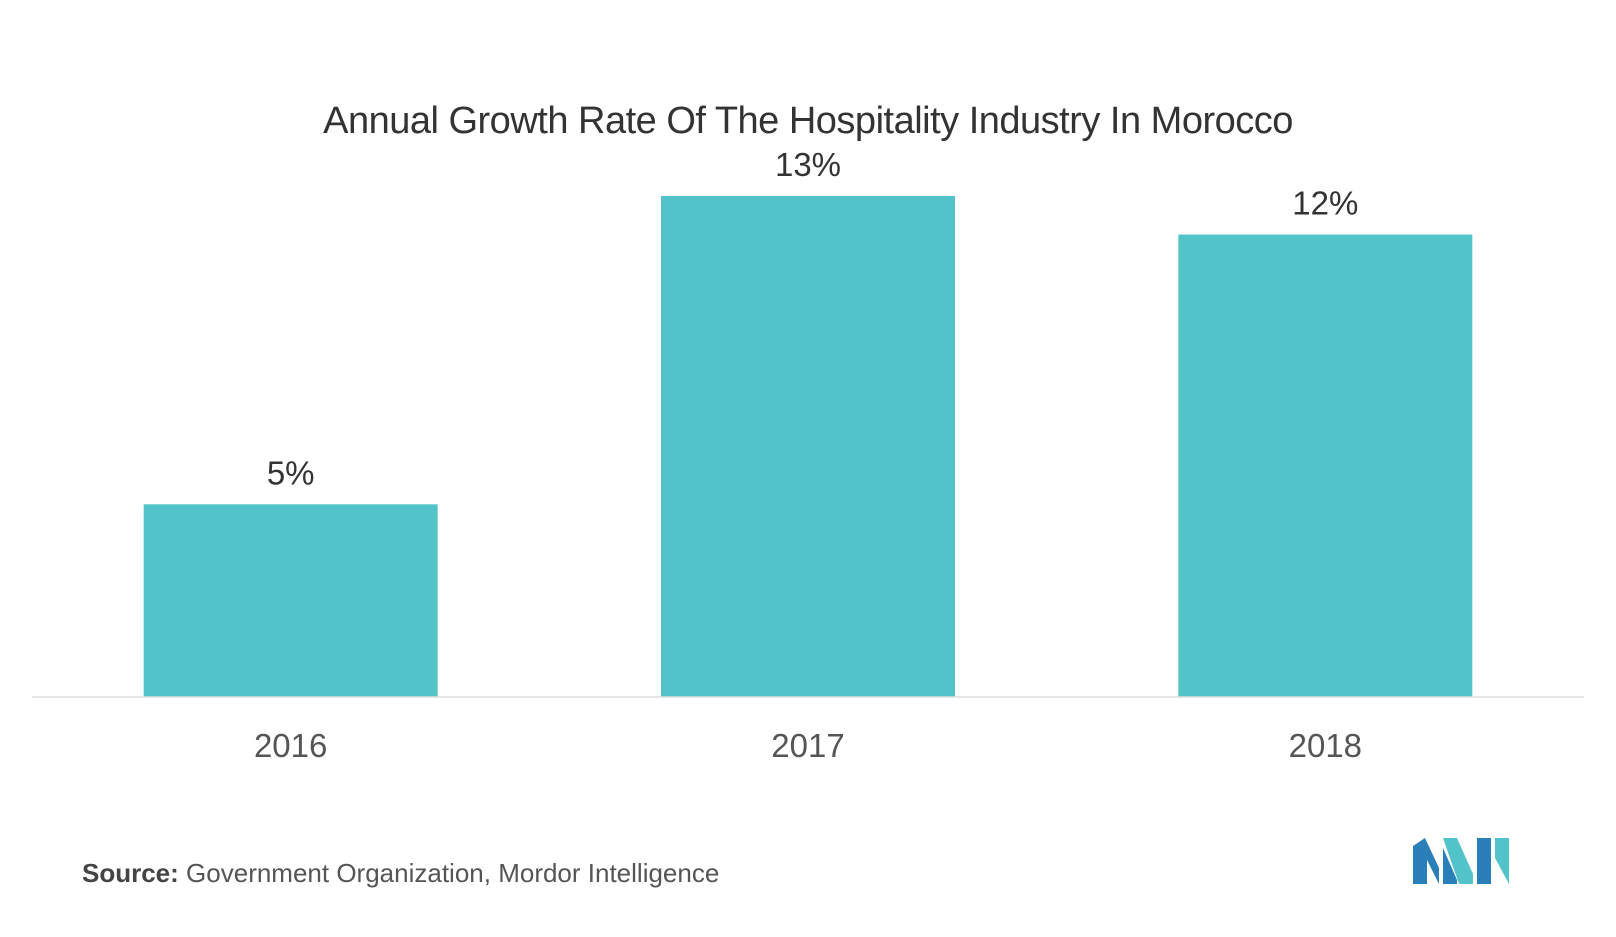 This screenshot has height=937, width=1616. I want to click on bar-2016, so click(290, 600).